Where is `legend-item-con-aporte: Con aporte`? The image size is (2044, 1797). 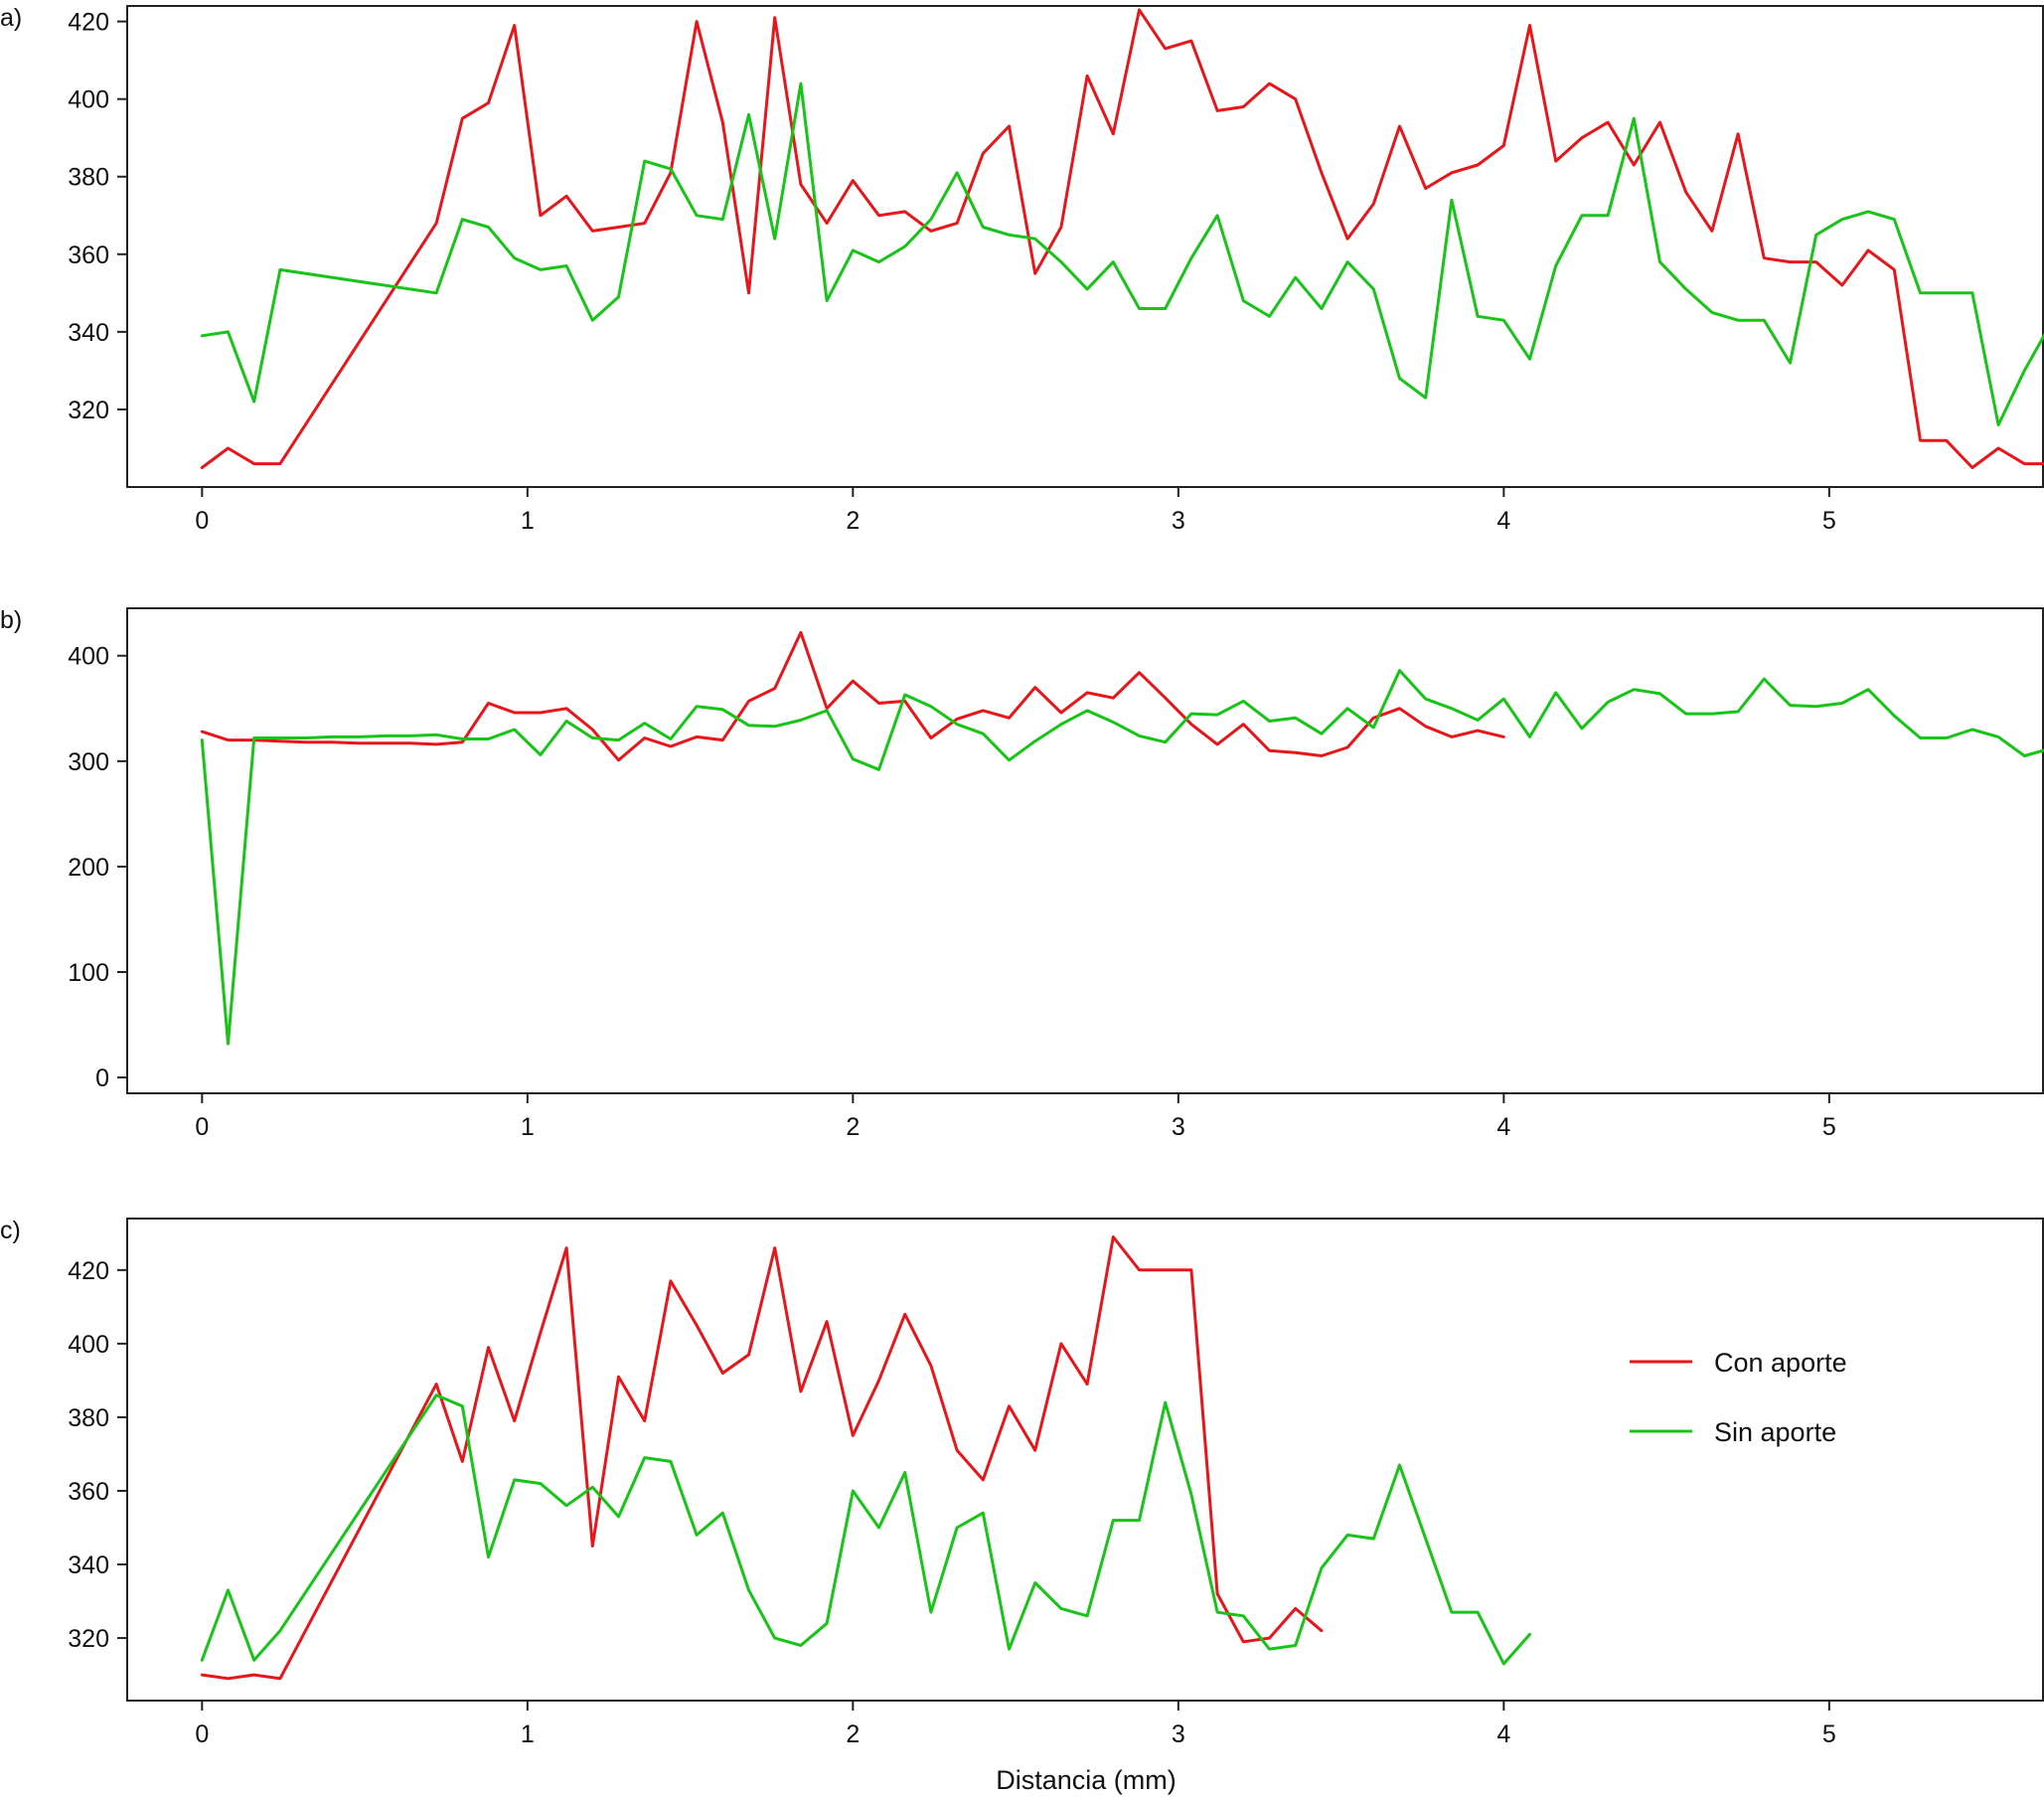 legend-item-con-aporte: Con aporte is located at coordinates (1738, 1363).